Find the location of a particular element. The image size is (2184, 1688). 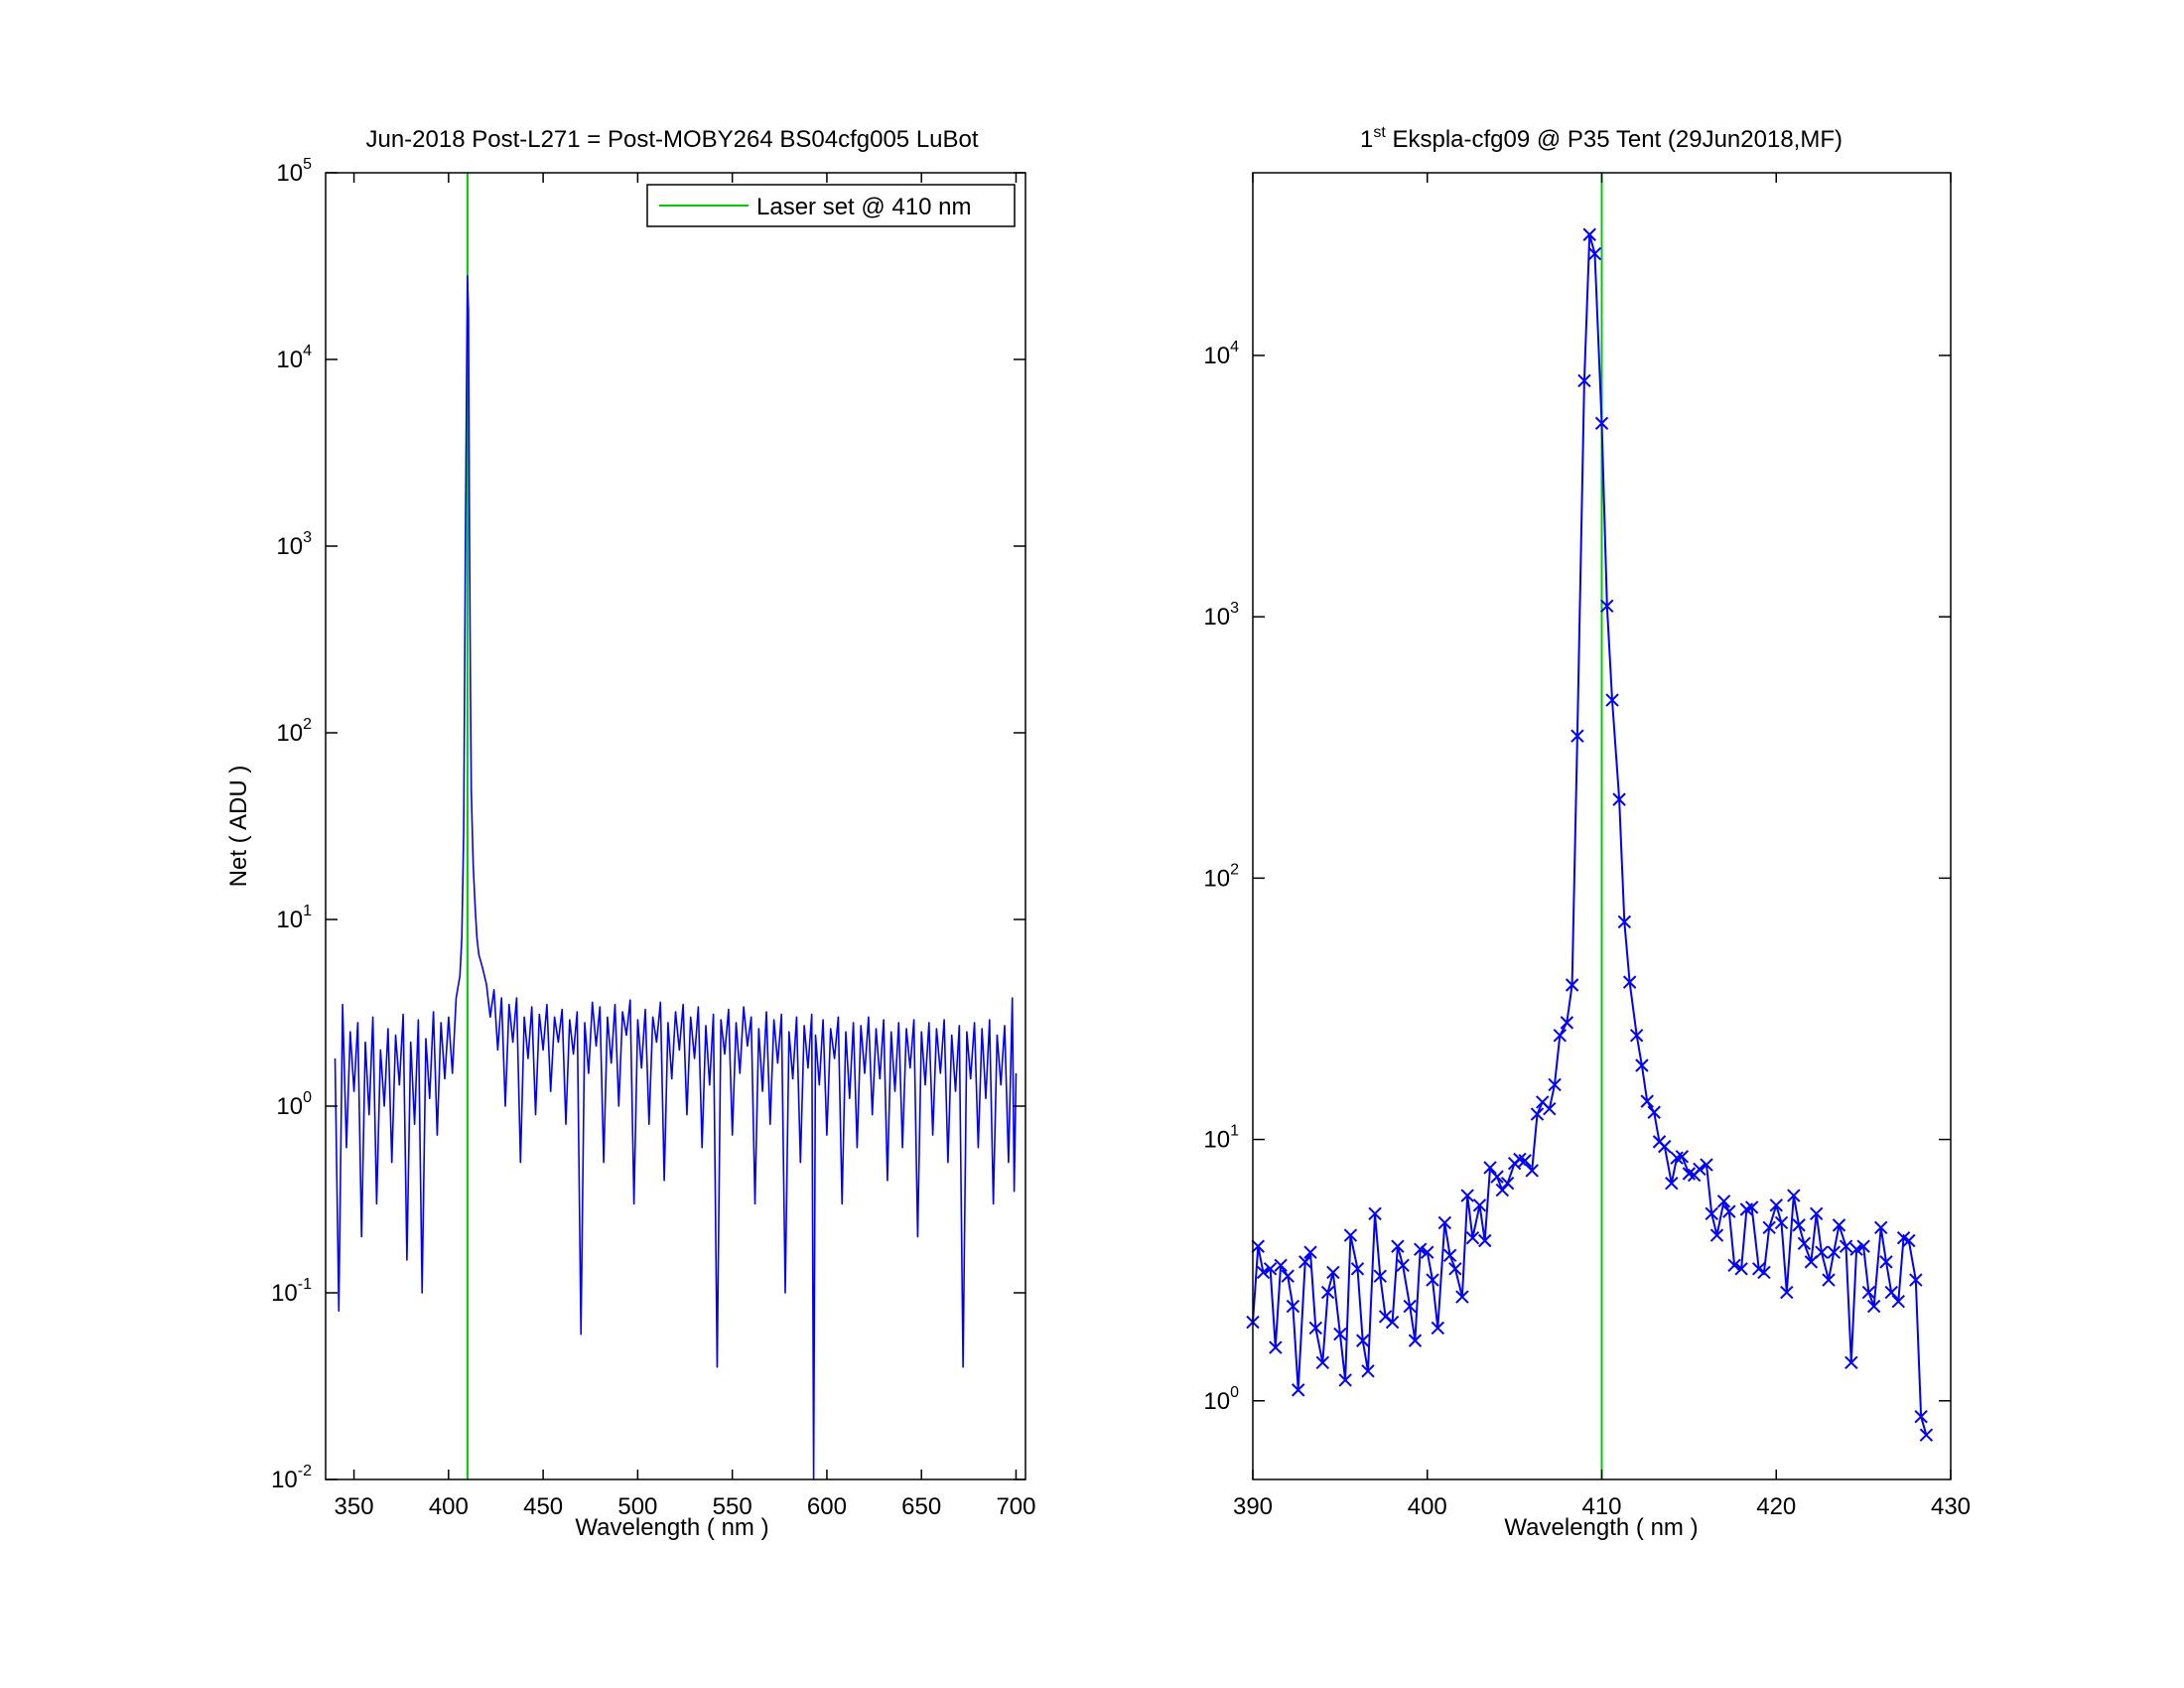

right-y-tick-label: 10² is located at coordinates (1221, 876).